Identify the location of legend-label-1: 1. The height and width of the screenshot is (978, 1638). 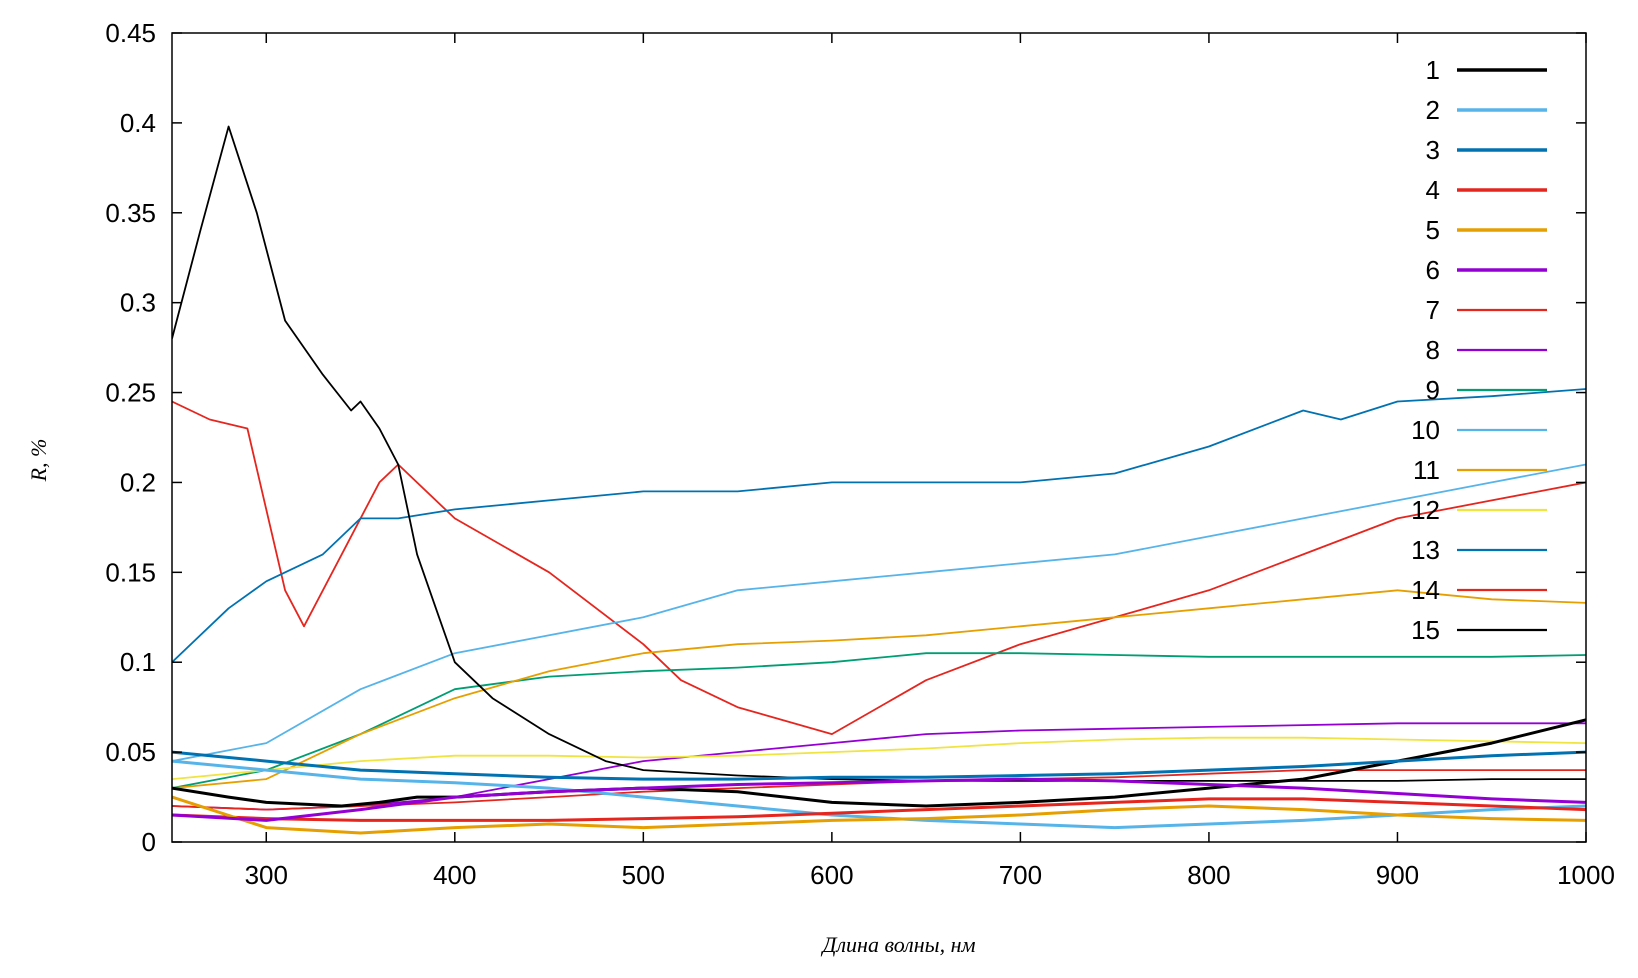
(1433, 70).